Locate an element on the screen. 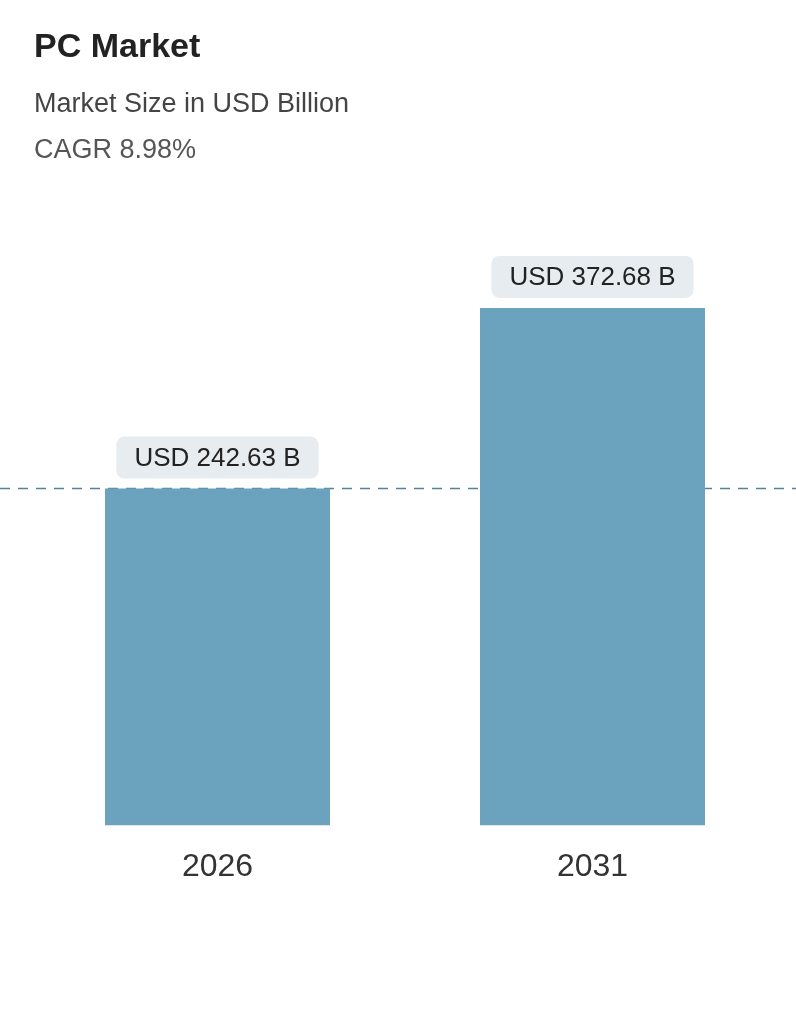  x-tick-label: 2031 is located at coordinates (592, 864).